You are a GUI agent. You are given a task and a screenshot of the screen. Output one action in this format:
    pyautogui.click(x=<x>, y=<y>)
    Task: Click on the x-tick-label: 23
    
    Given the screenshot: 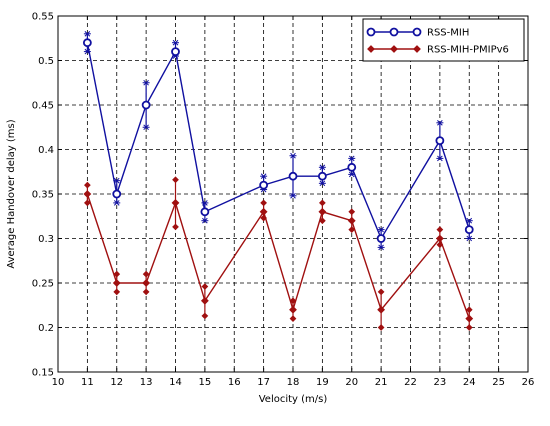 What is the action you would take?
    pyautogui.click(x=440, y=382)
    